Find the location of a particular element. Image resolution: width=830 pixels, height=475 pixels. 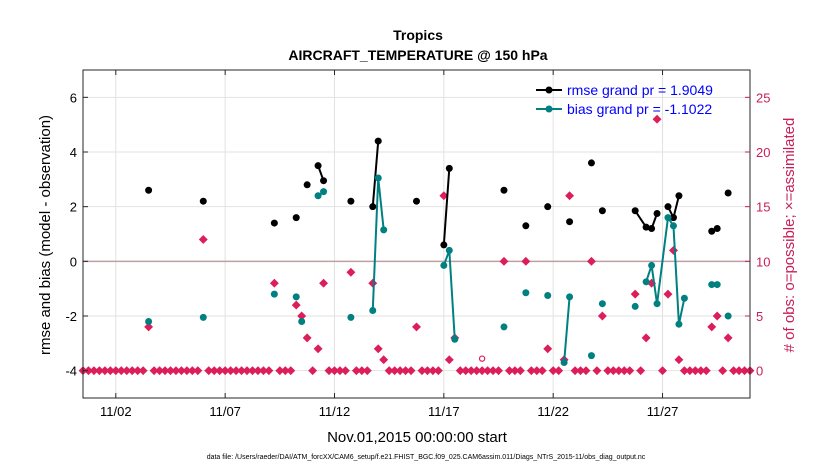

x-tick-label: 11/17 is located at coordinates (444, 411).